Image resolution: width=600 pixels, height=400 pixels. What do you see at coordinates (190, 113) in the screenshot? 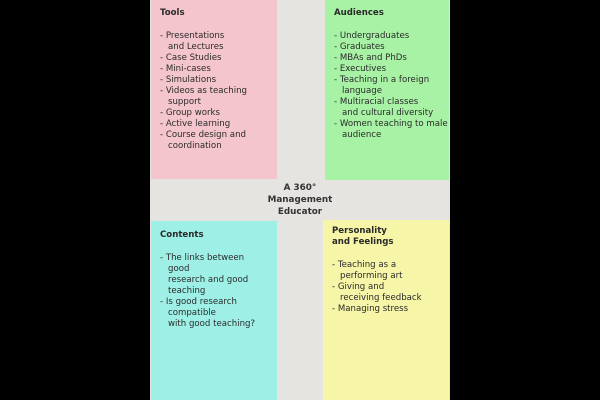
I see `list-item-line: - Group works` at bounding box center [190, 113].